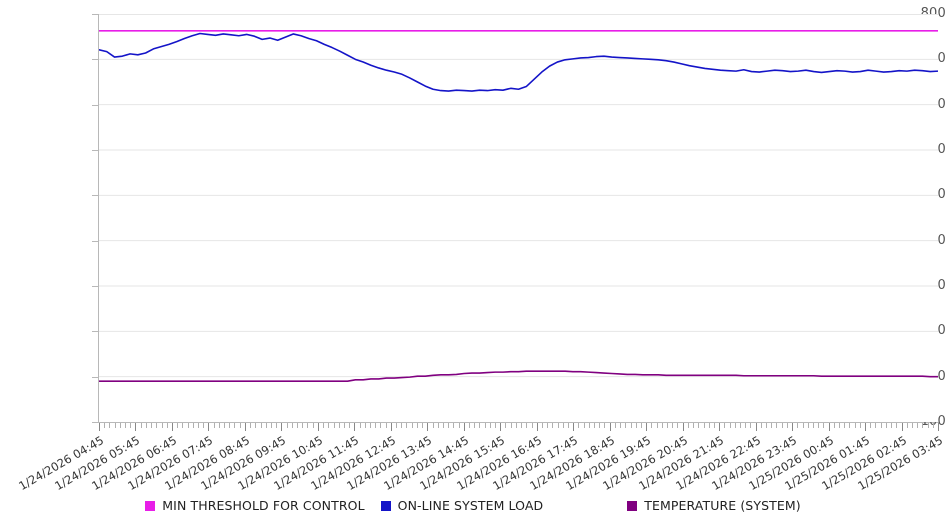 This screenshot has height=526, width=946. Describe the element at coordinates (462, 505) in the screenshot. I see `legend-item: ON-LINE SYSTEM LOAD` at that location.